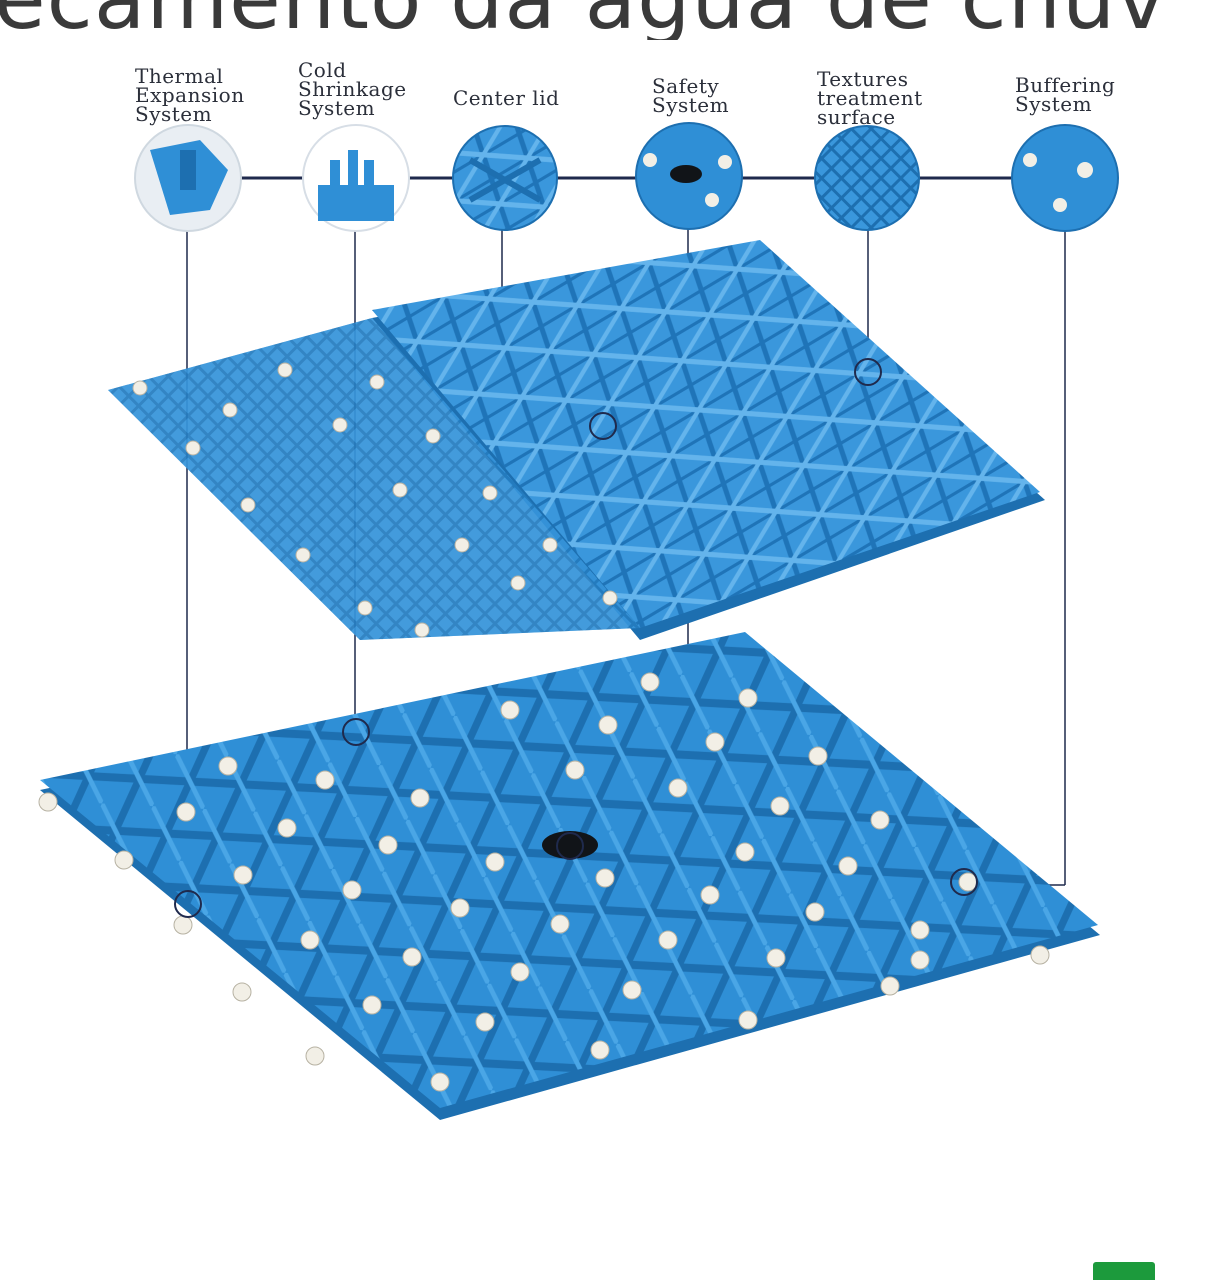 The height and width of the screenshot is (1280, 1232). What do you see at coordinates (190, 95) in the screenshot?
I see `label-thermal-expansion: Thermal Expansion System` at bounding box center [190, 95].